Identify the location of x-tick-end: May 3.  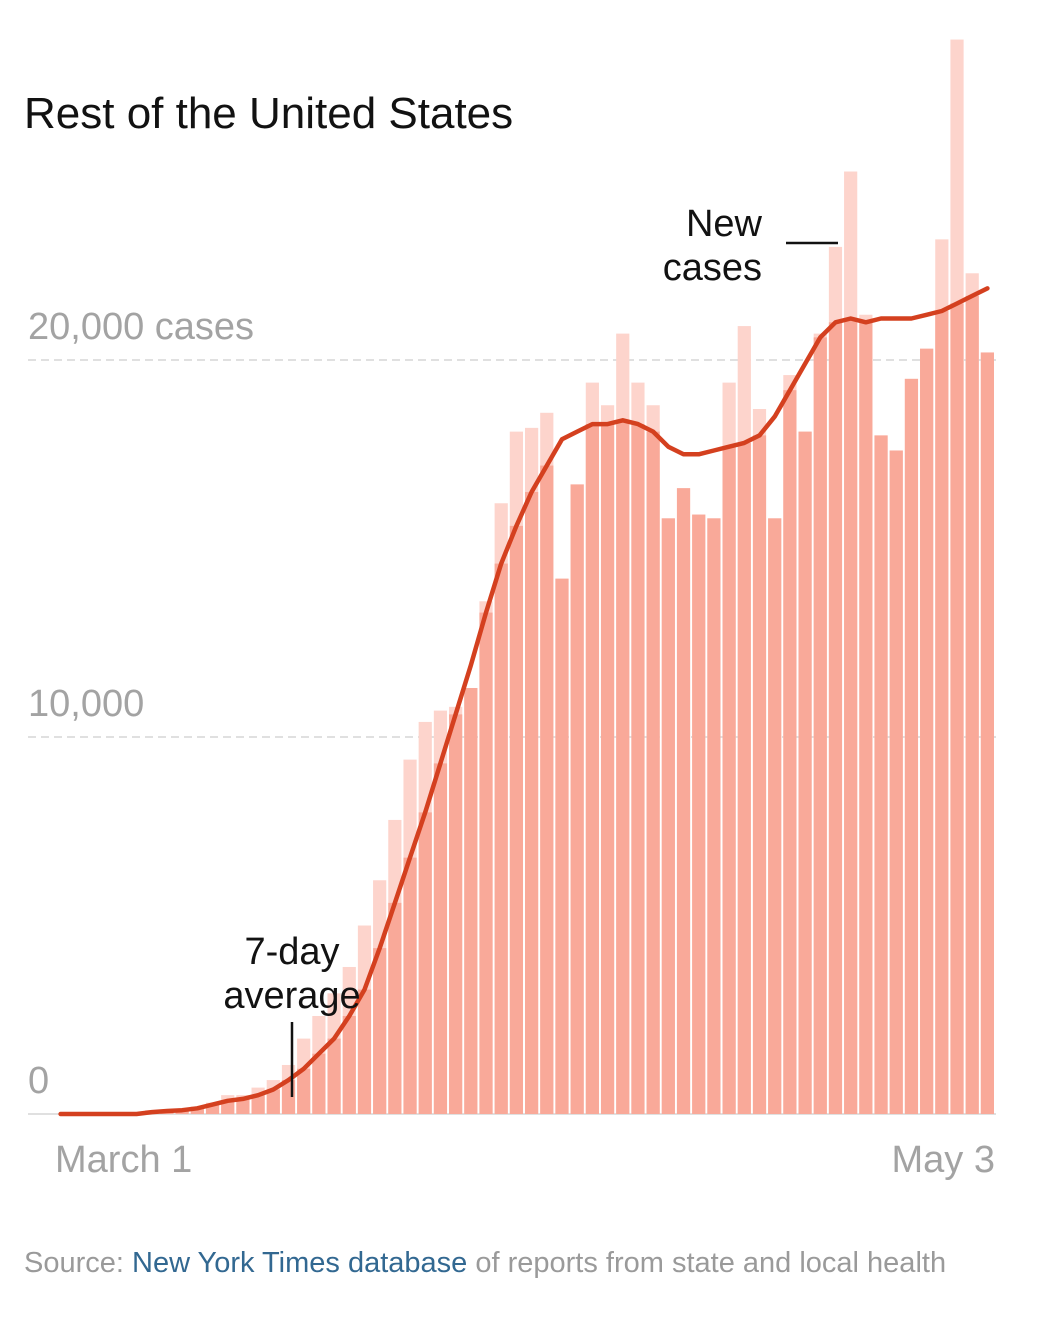
(943, 1160).